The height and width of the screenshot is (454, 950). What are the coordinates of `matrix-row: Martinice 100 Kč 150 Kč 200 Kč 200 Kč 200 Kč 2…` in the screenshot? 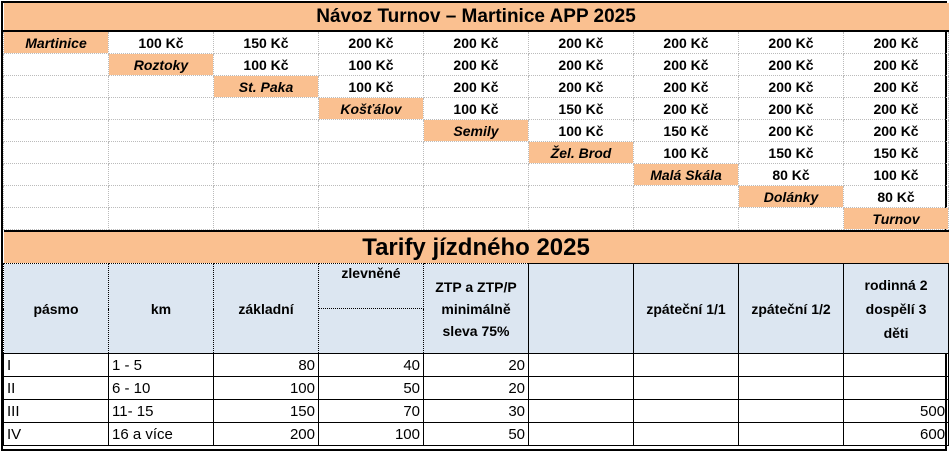 It's located at (476, 42).